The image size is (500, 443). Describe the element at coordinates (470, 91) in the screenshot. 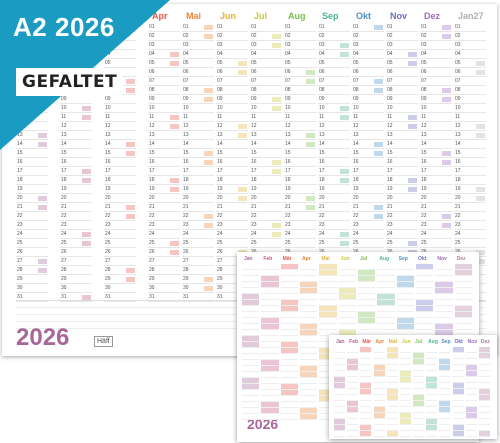

I see `day-row: 08` at that location.